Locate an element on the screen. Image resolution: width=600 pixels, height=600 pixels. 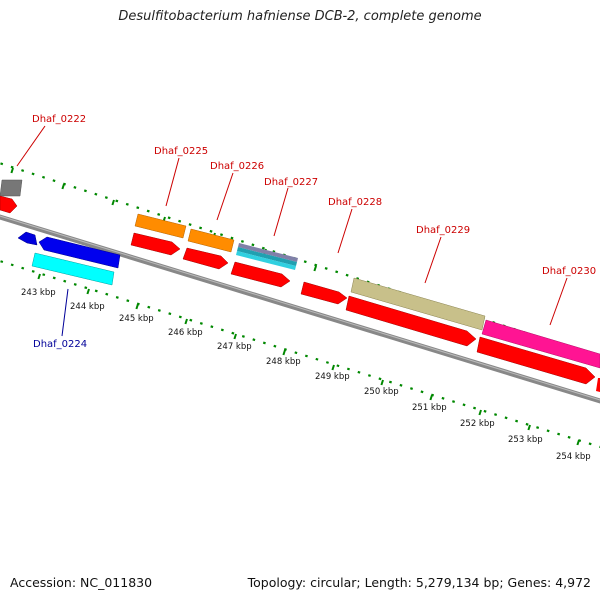
ruler-label: 245 kbp is located at coordinates (136, 319).